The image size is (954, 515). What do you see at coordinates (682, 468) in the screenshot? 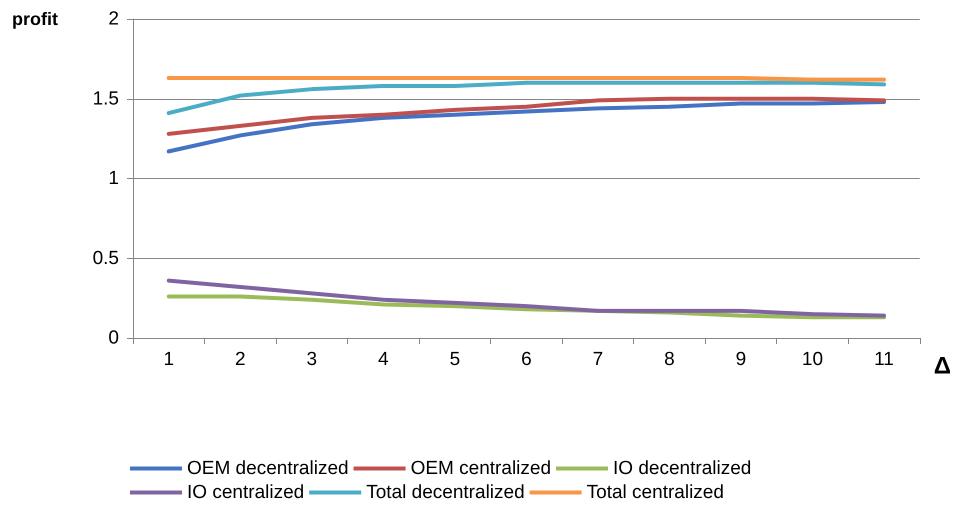
I see `legend-label: IO decentralized` at bounding box center [682, 468].